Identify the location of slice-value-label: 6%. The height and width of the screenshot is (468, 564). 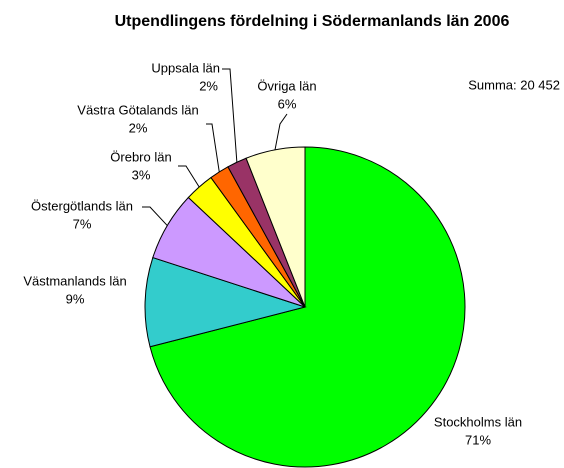
(287, 103).